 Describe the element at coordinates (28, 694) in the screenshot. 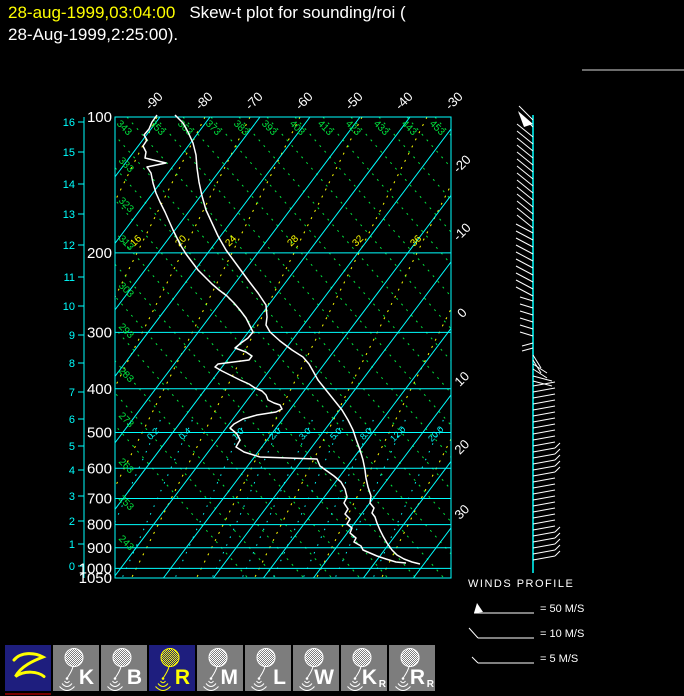

I see `toolbar-underline` at that location.